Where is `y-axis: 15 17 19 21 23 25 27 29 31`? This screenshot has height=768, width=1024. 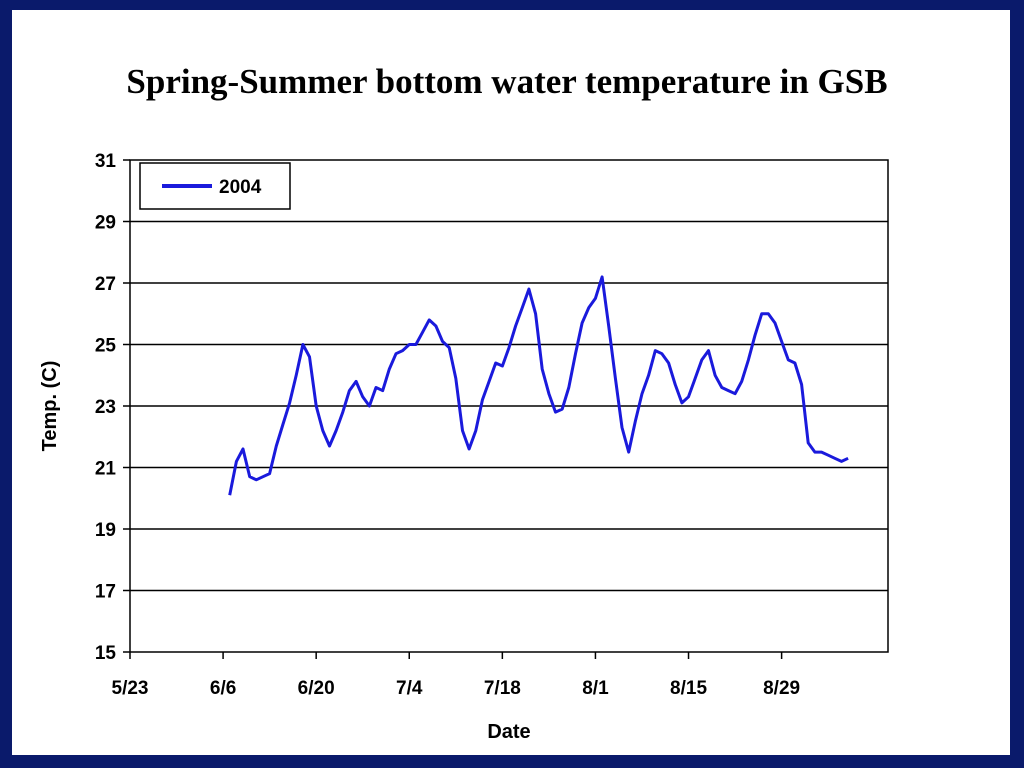 y-axis: 15 17 19 21 23 25 27 29 31 is located at coordinates (112, 407).